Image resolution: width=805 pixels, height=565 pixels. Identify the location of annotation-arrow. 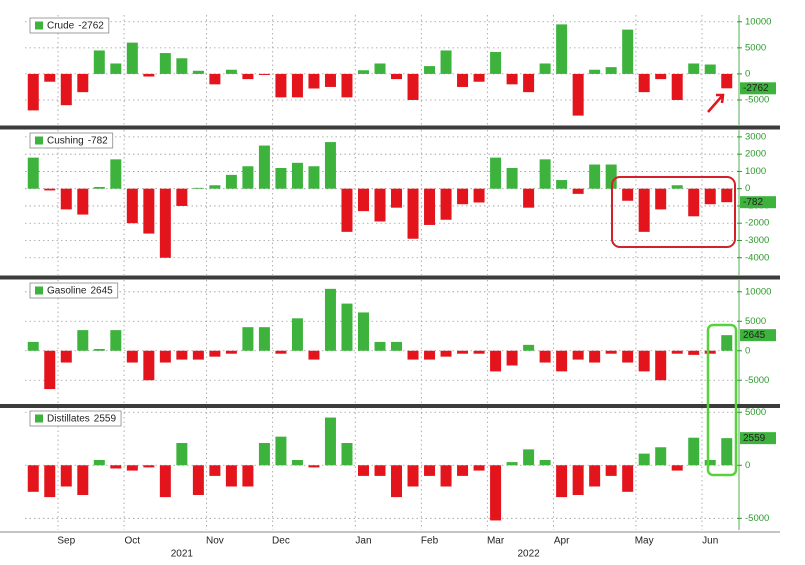
(716, 103).